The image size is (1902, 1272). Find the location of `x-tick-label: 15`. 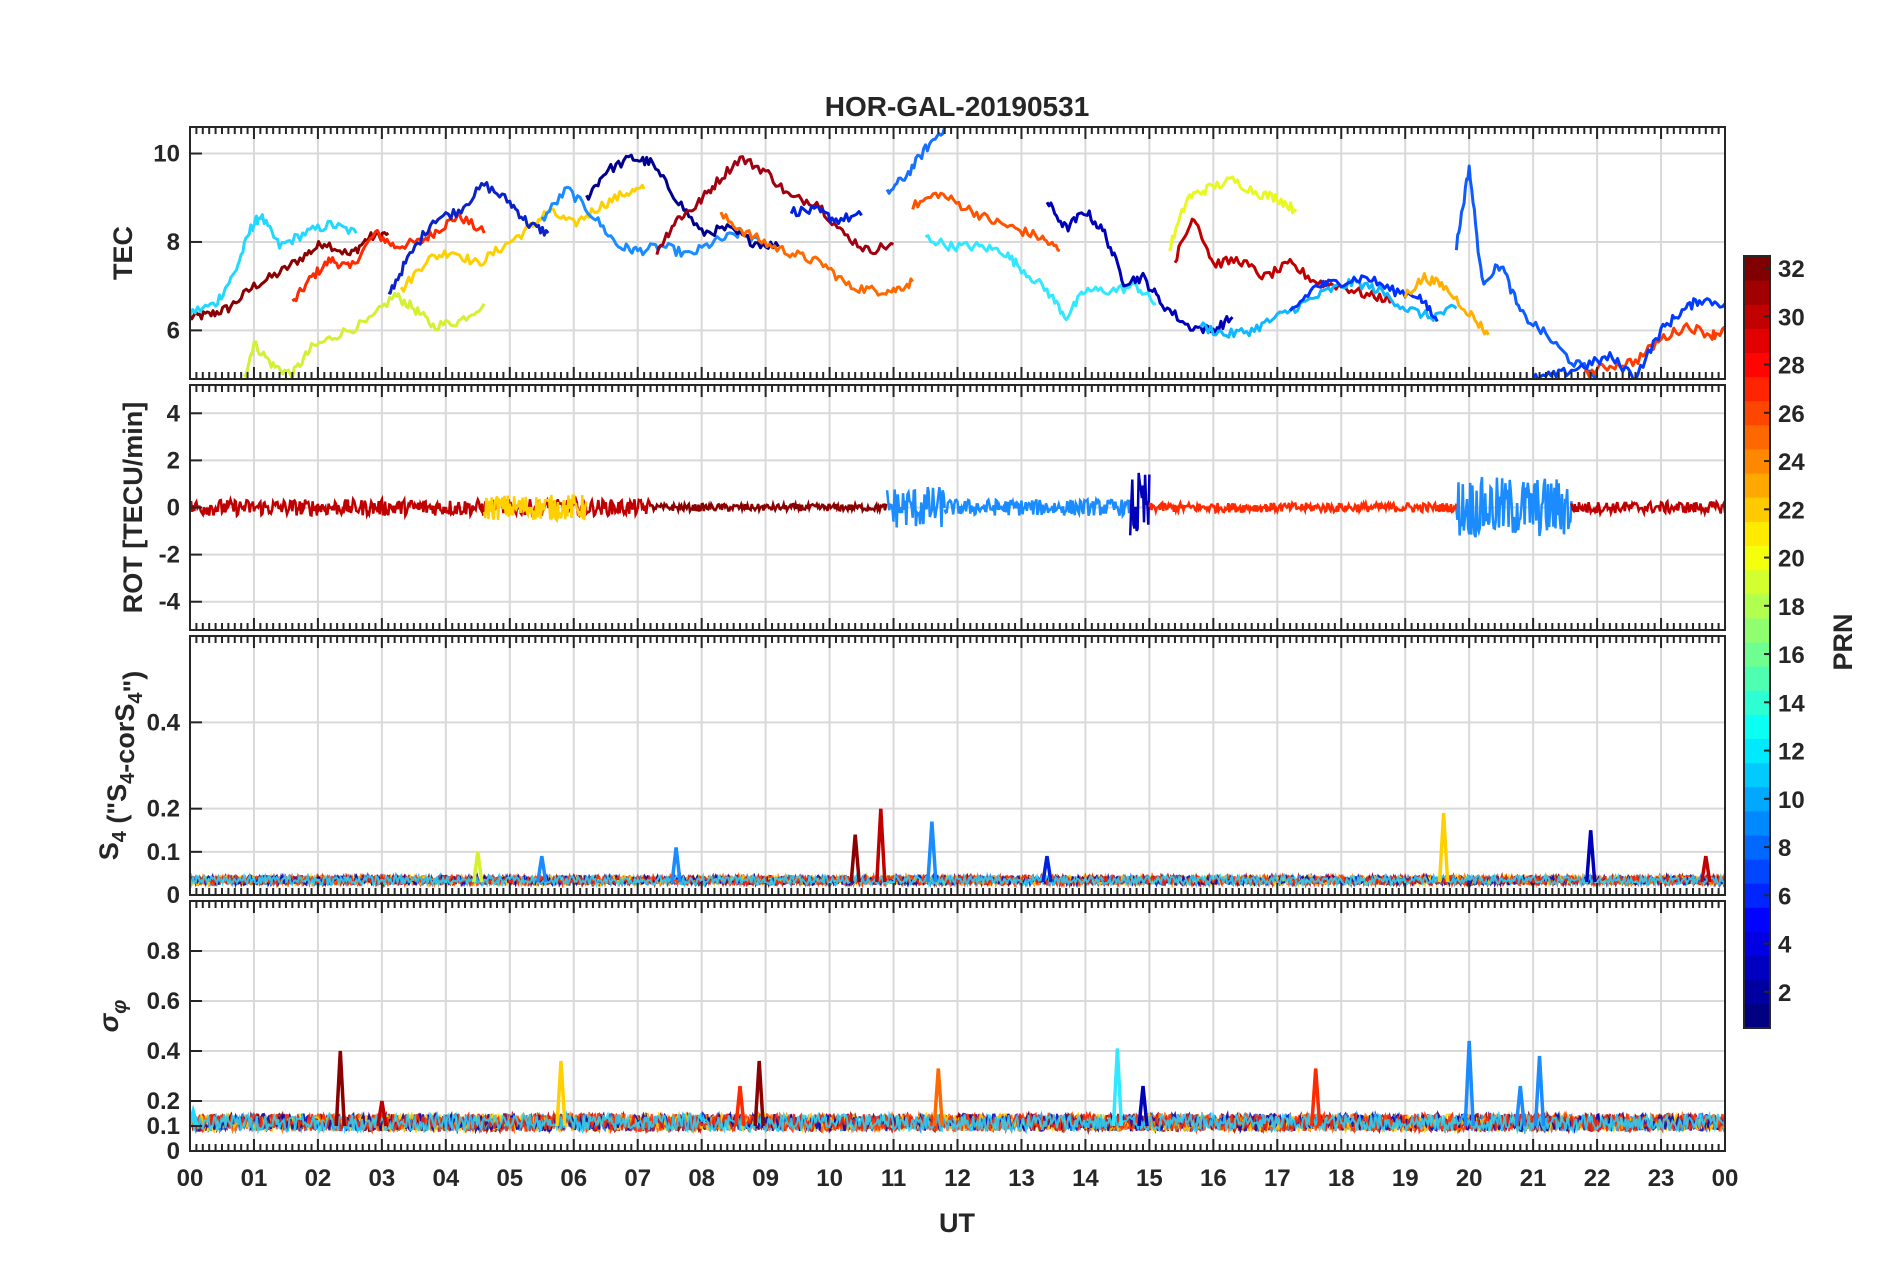

x-tick-label: 15 is located at coordinates (1149, 1178).